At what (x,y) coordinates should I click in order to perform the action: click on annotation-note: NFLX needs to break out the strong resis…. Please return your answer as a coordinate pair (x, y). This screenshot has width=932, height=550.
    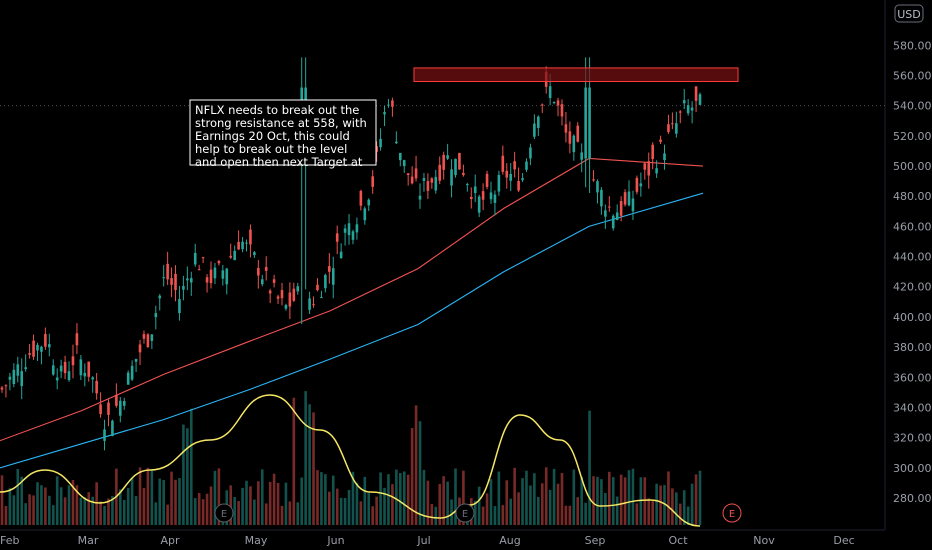
    Looking at the image, I should click on (283, 134).